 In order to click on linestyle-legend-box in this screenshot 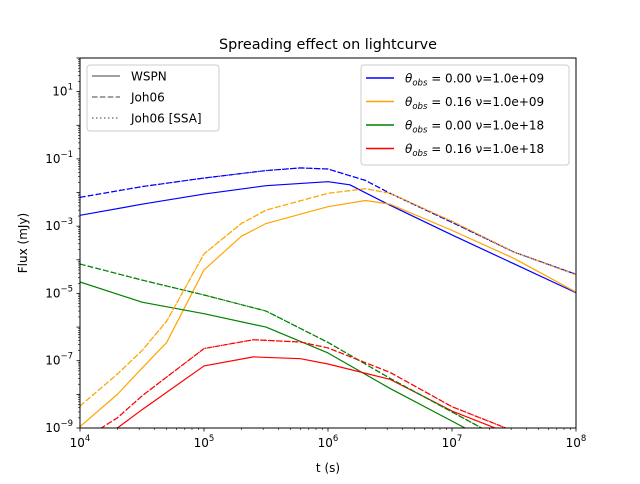, I will do `click(153, 98)`.